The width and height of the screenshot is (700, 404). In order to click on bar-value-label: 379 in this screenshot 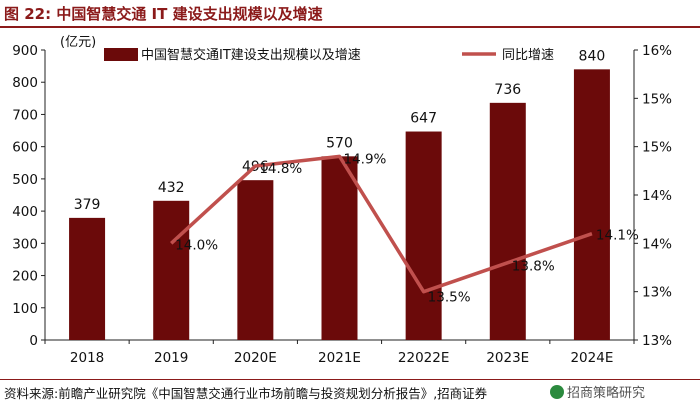, I will do `click(87, 205)`.